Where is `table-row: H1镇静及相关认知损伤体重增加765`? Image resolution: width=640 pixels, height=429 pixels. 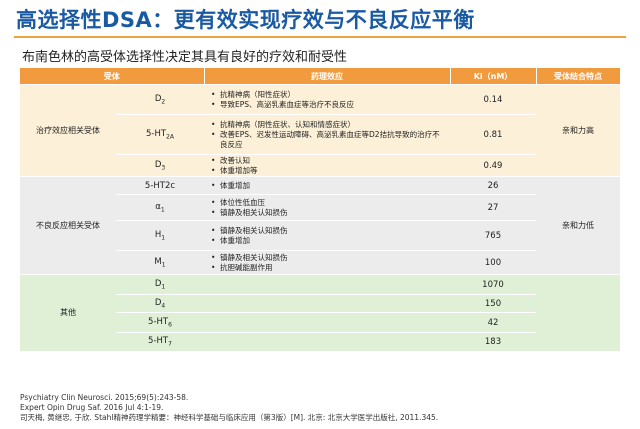 table-row: H1镇静及相关认知损伤体重增加765 is located at coordinates (320, 235).